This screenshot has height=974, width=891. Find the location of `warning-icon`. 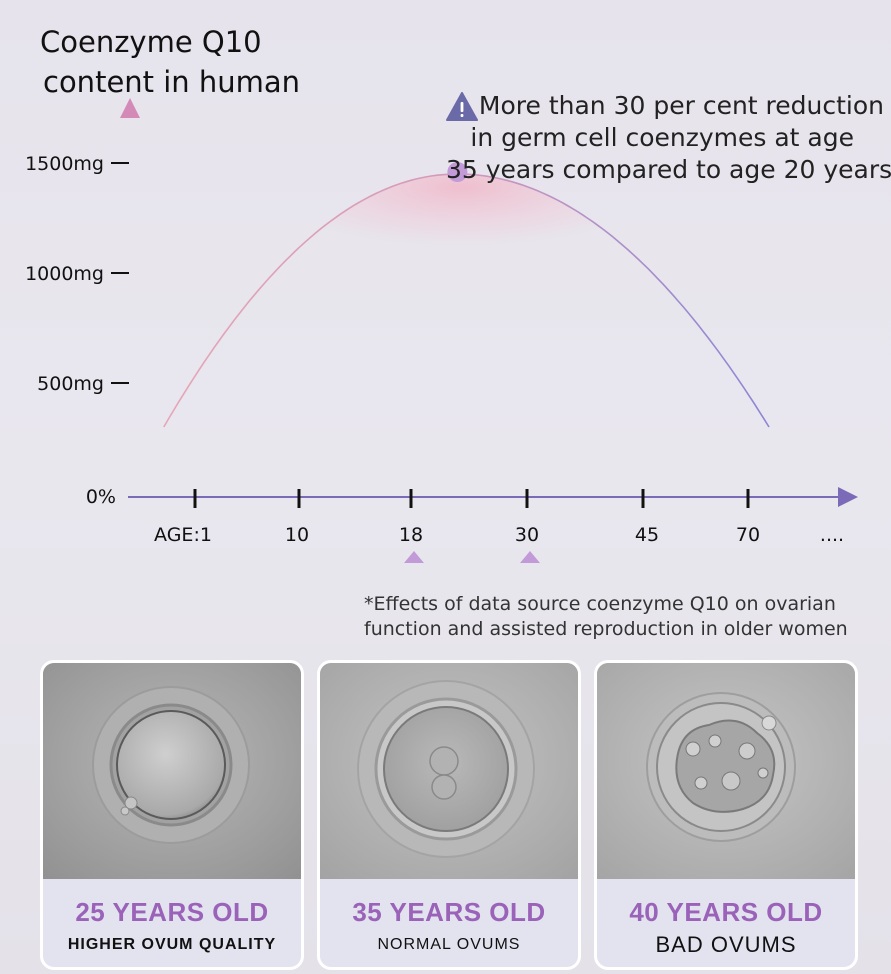

warning-icon is located at coordinates (462, 106).